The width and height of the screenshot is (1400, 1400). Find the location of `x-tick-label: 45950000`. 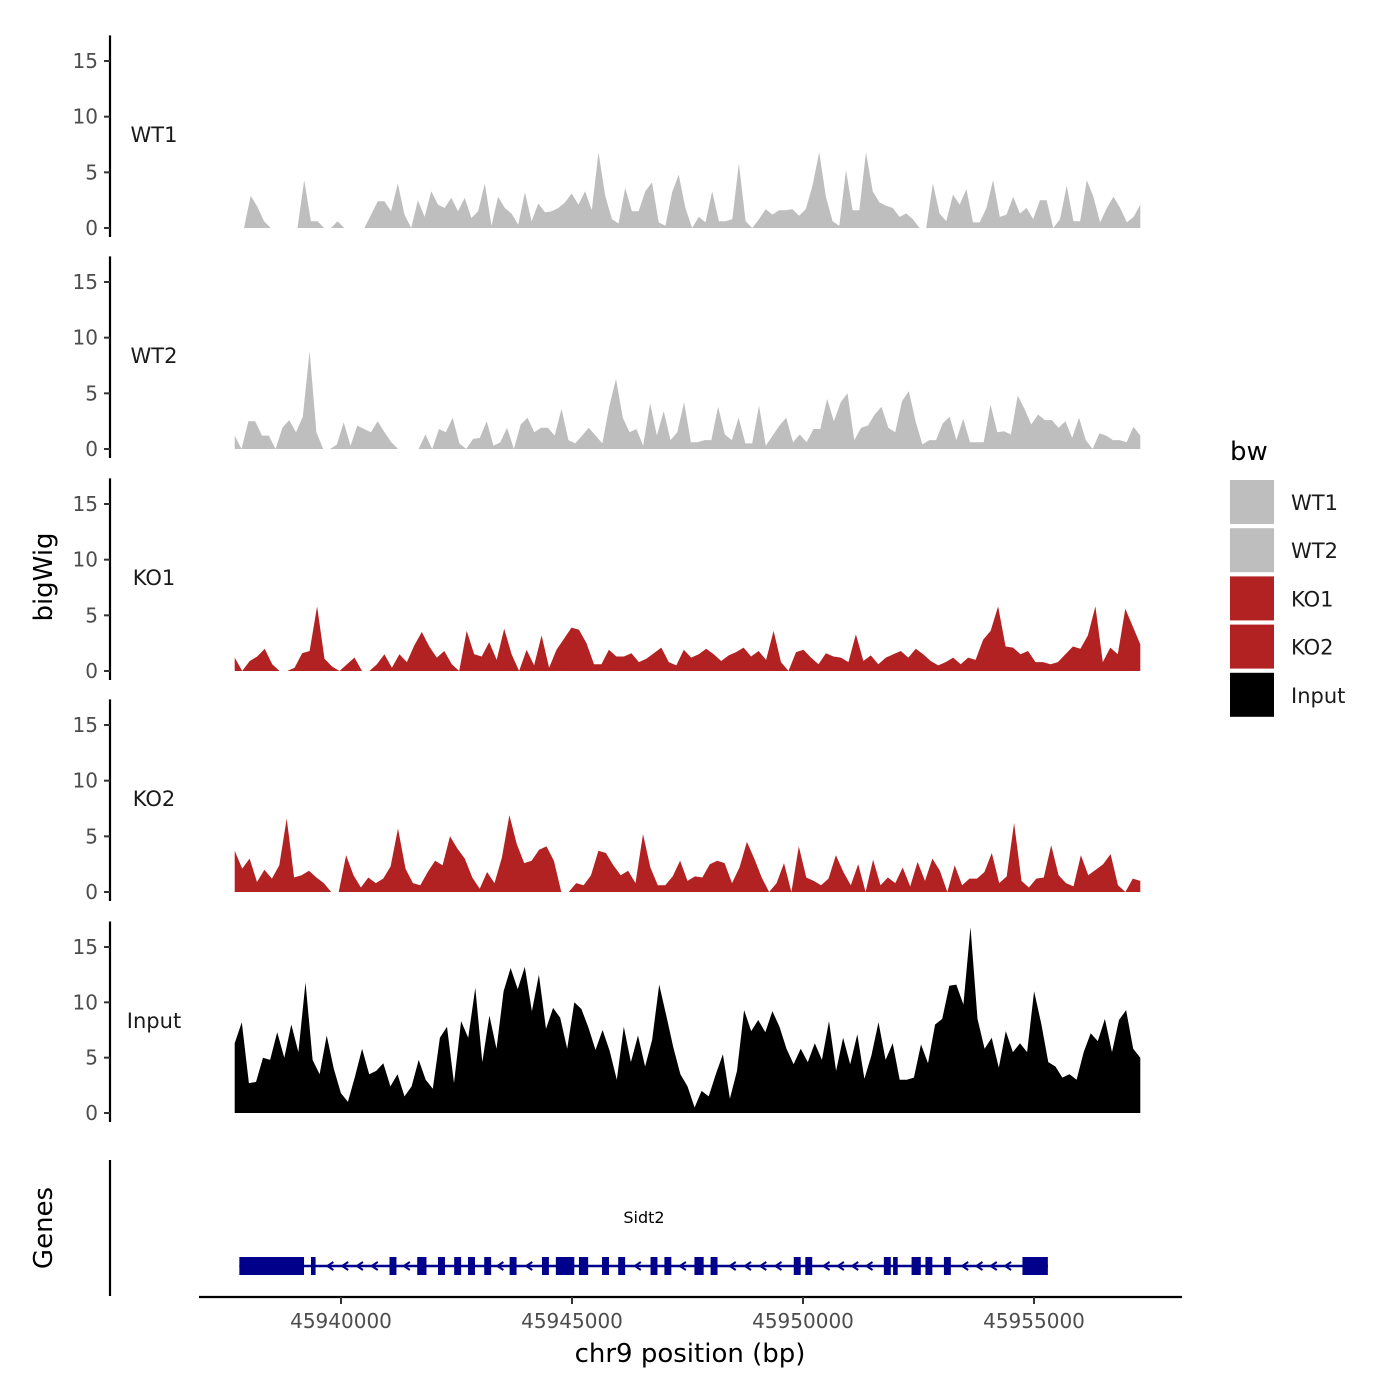

x-tick-label: 45950000 is located at coordinates (803, 1321).